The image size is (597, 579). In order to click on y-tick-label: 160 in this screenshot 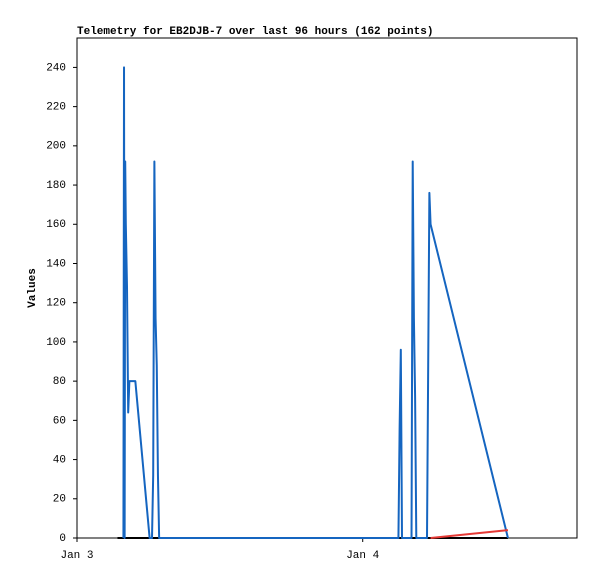, I will do `click(56, 225)`.